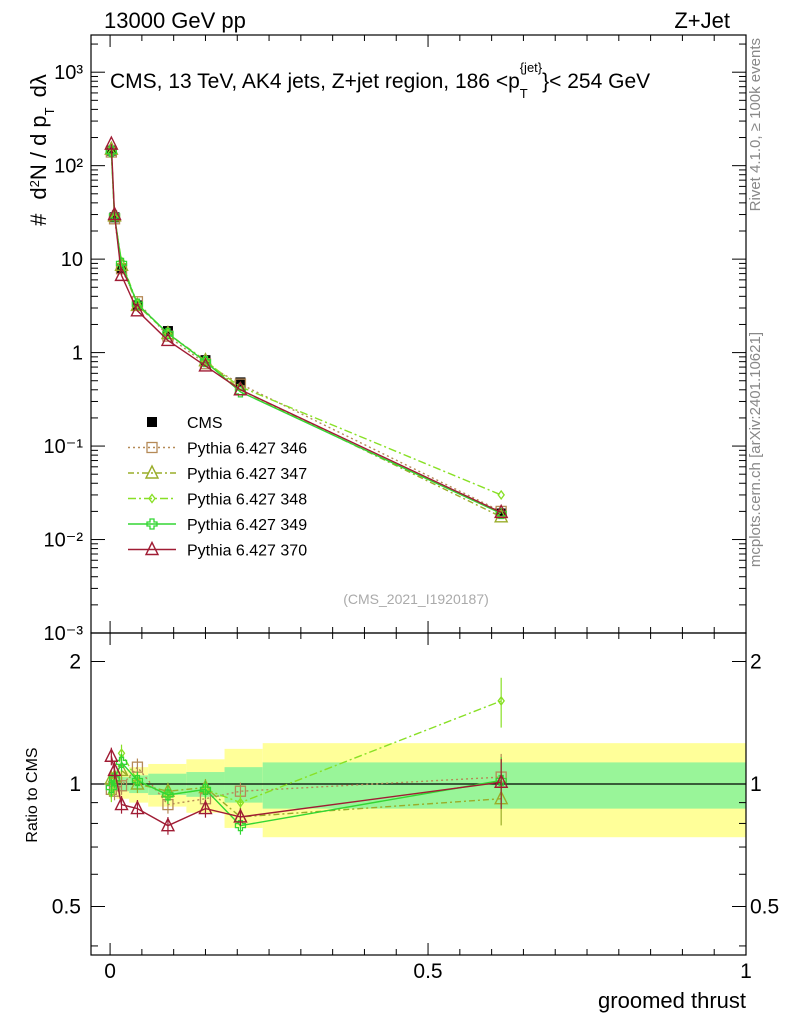  I want to click on y-tick-label-upper: 10², so click(68, 167).